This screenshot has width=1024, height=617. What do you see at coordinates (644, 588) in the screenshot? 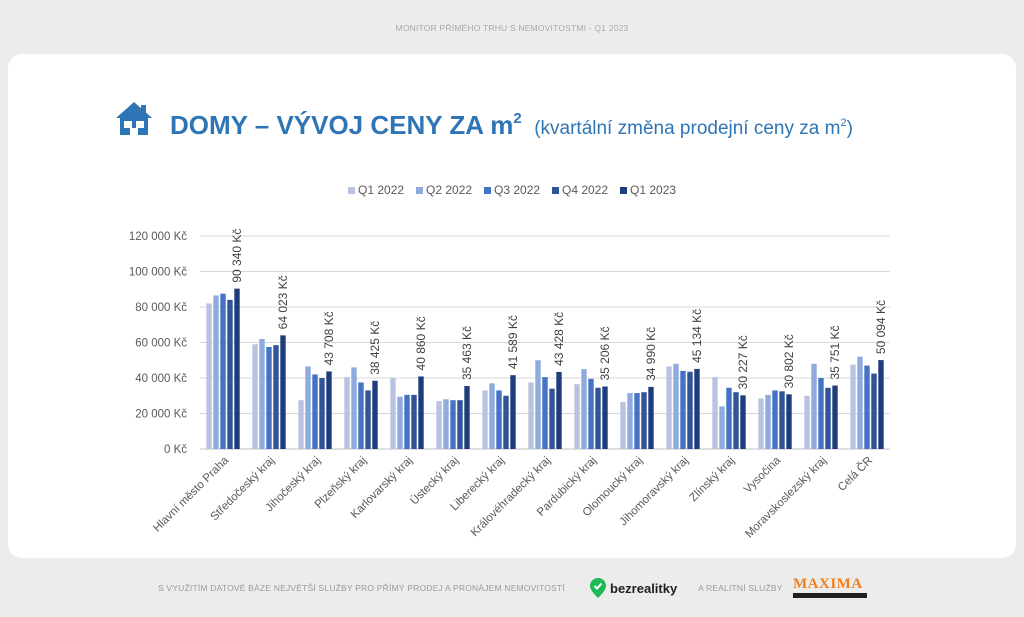
I see `bezrealitky-name: bezrealitky` at bounding box center [644, 588].